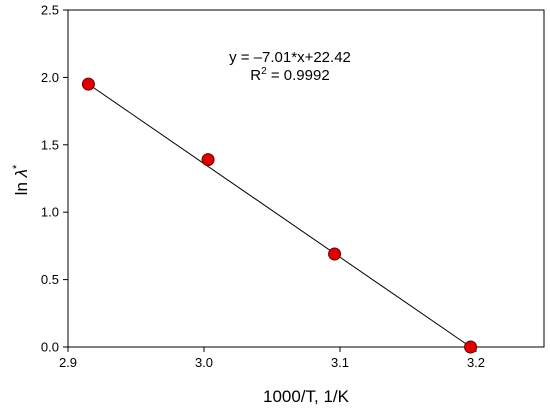 The width and height of the screenshot is (550, 416). What do you see at coordinates (340, 362) in the screenshot?
I see `x-tick-label: 3.1` at bounding box center [340, 362].